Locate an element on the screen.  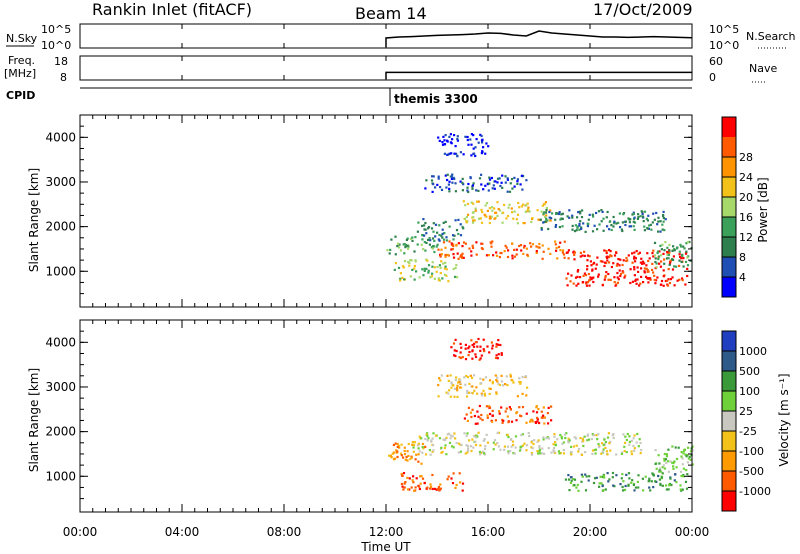
freq-tick-bottom: 8 is located at coordinates (63, 77).